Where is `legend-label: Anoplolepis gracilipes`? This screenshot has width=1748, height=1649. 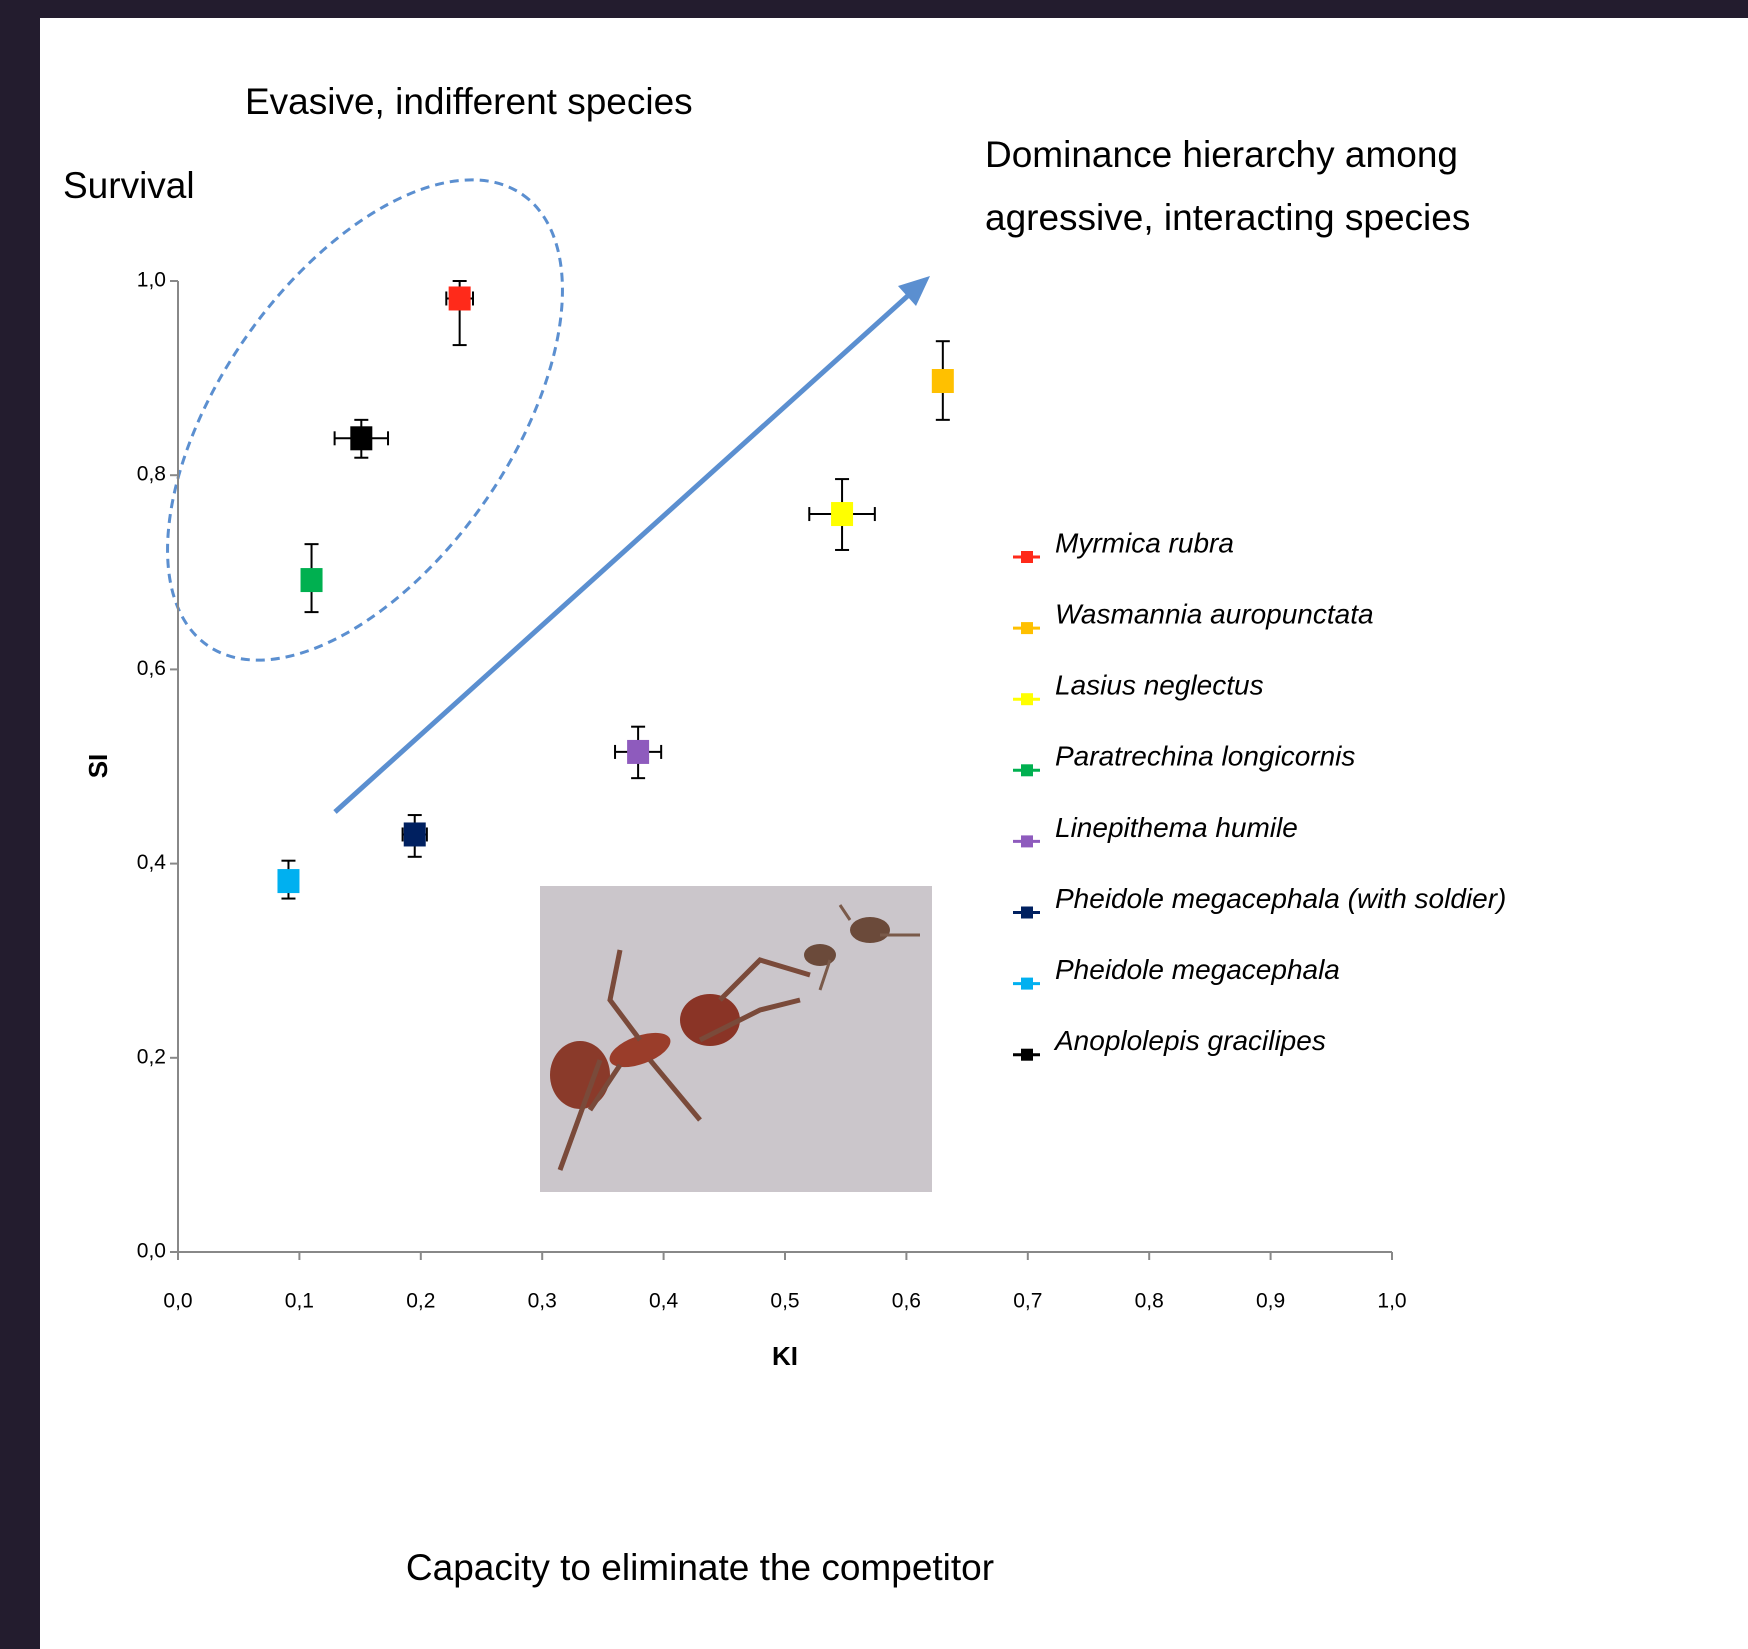 legend-label: Anoplolepis gracilipes is located at coordinates (1189, 1040).